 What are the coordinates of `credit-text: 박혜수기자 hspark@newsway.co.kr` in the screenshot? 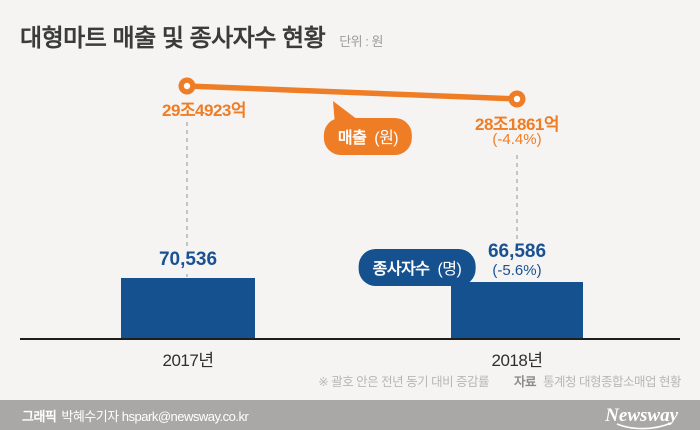 It's located at (155, 416).